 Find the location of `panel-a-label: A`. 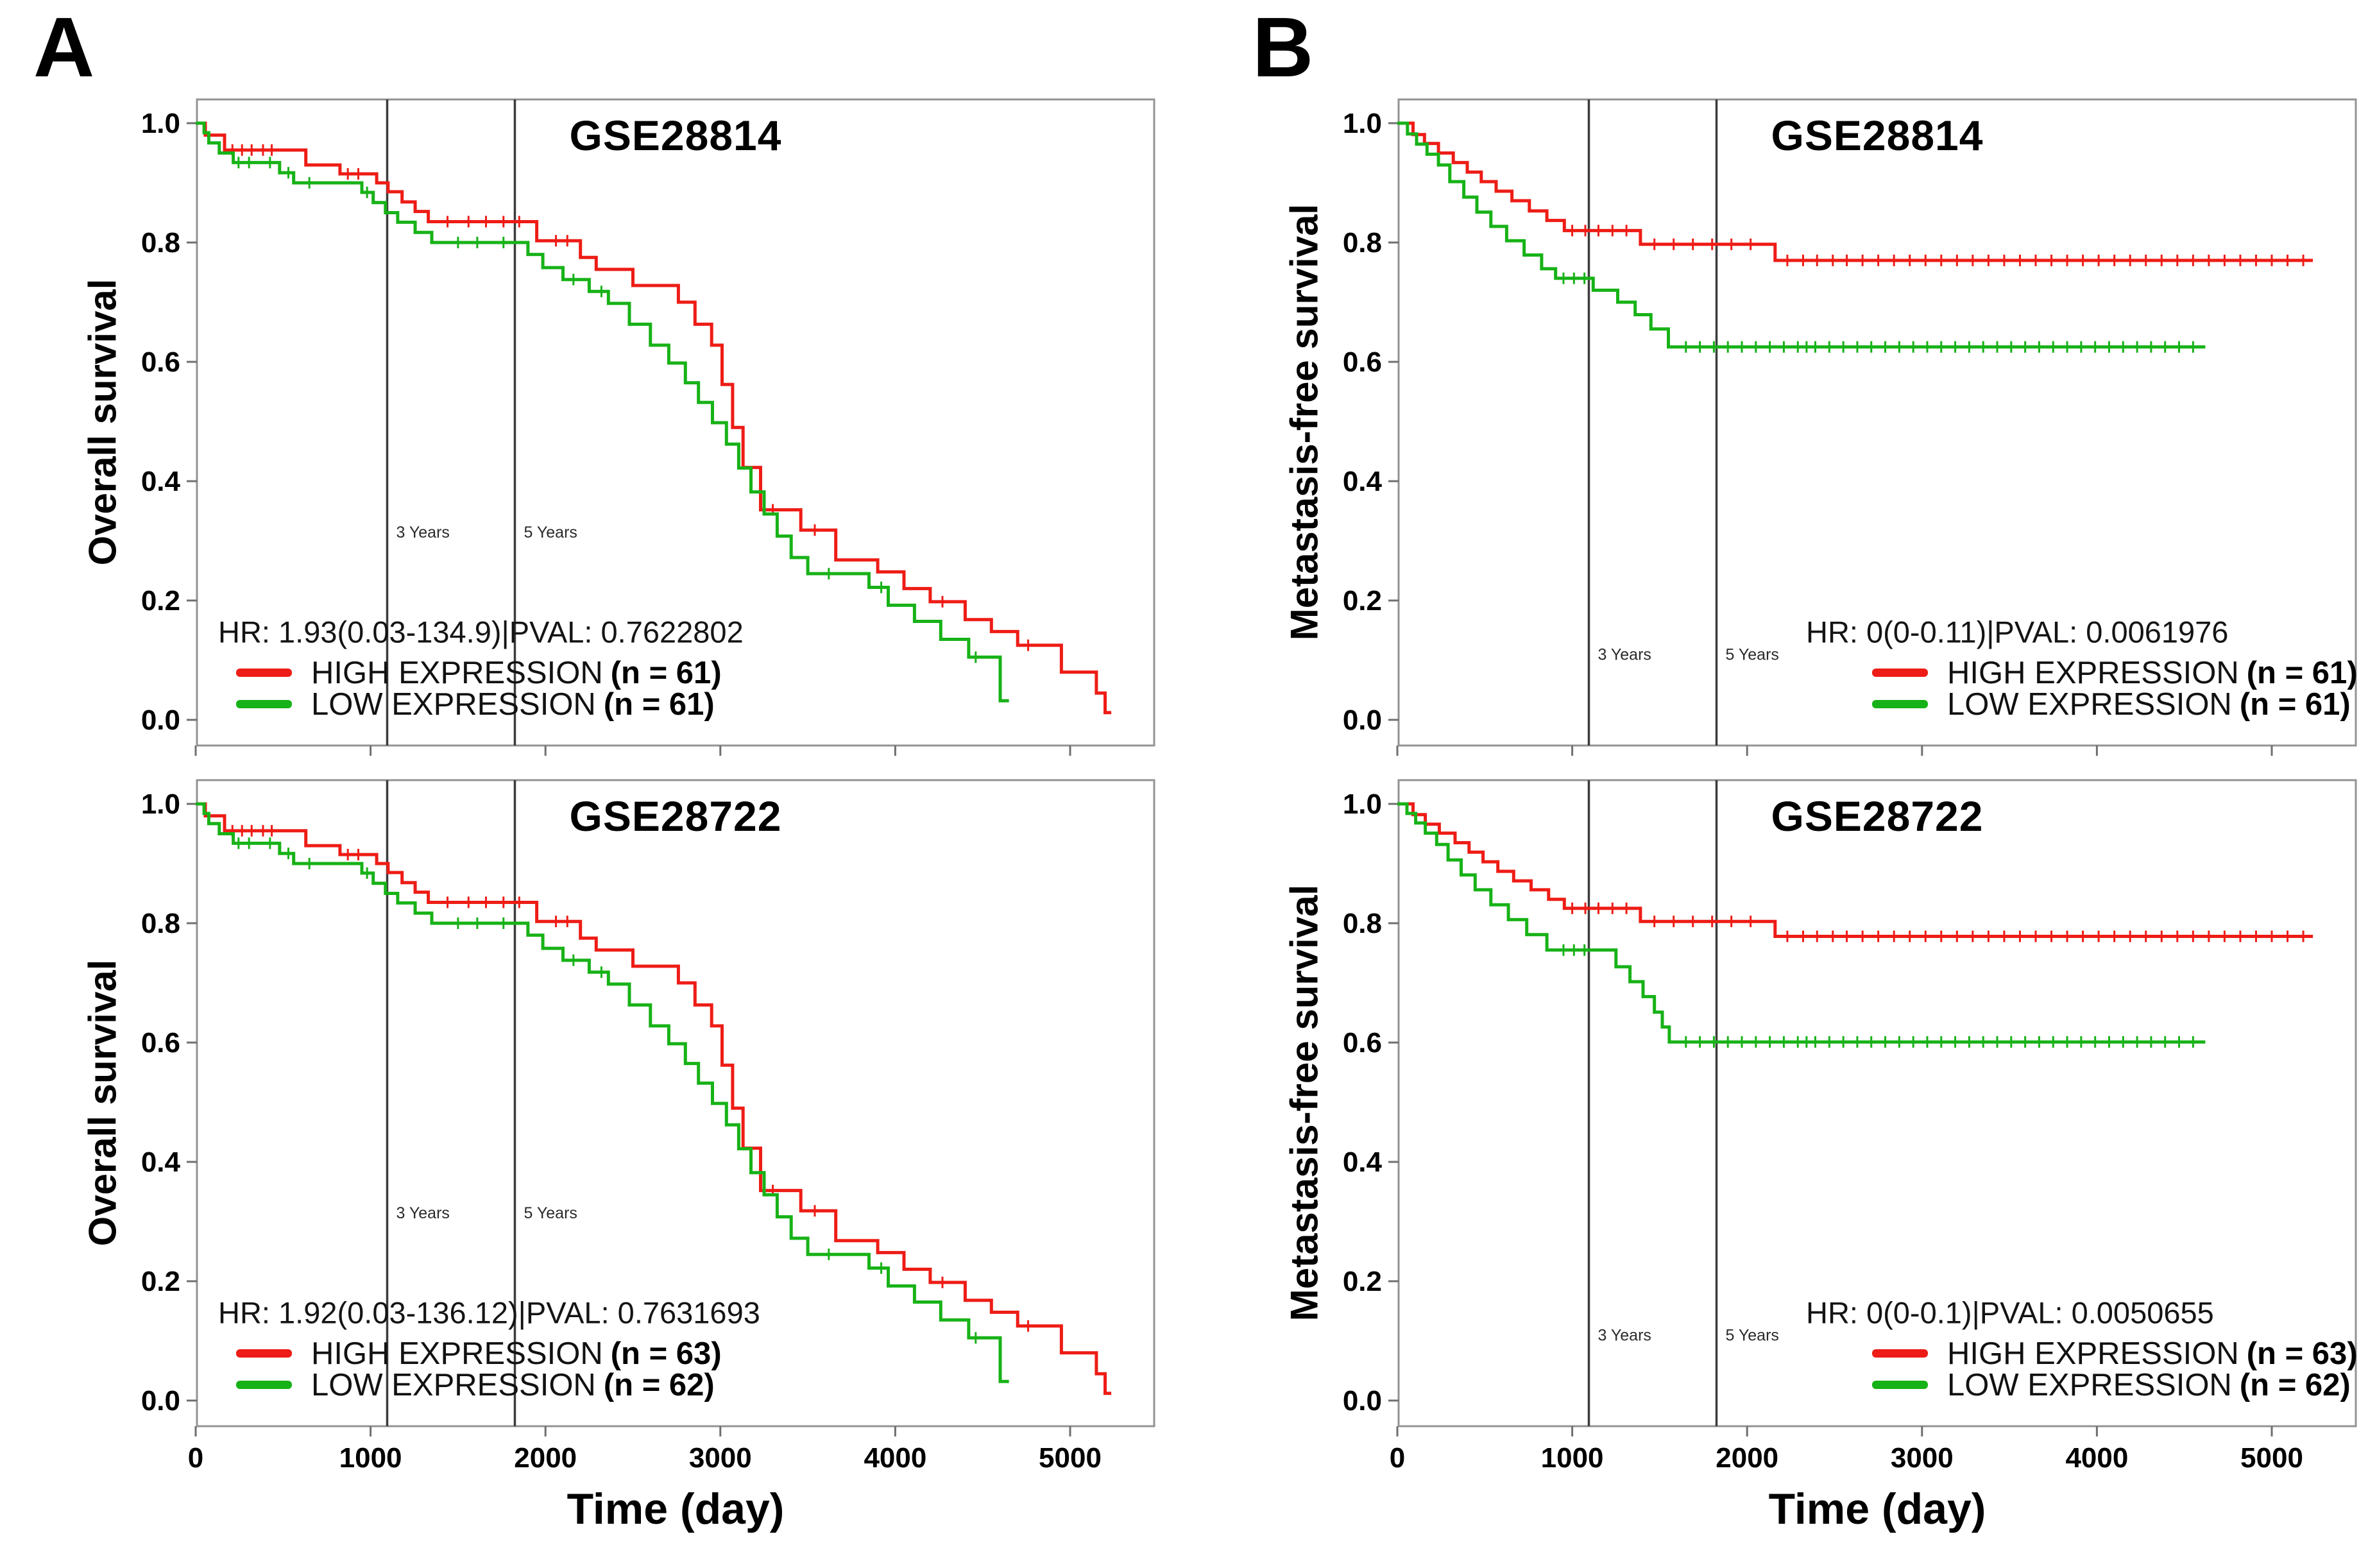

panel-a-label: A is located at coordinates (64, 47).